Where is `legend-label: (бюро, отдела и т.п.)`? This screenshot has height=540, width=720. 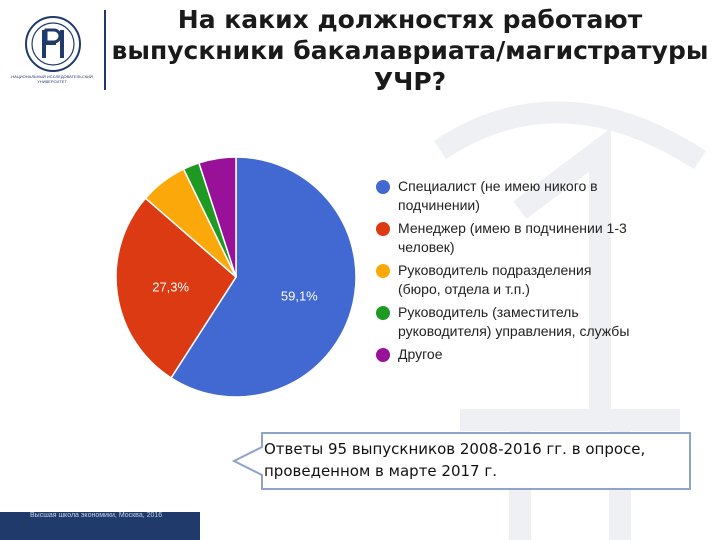 legend-label: (бюро, отдела и т.п.) is located at coordinates (464, 289).